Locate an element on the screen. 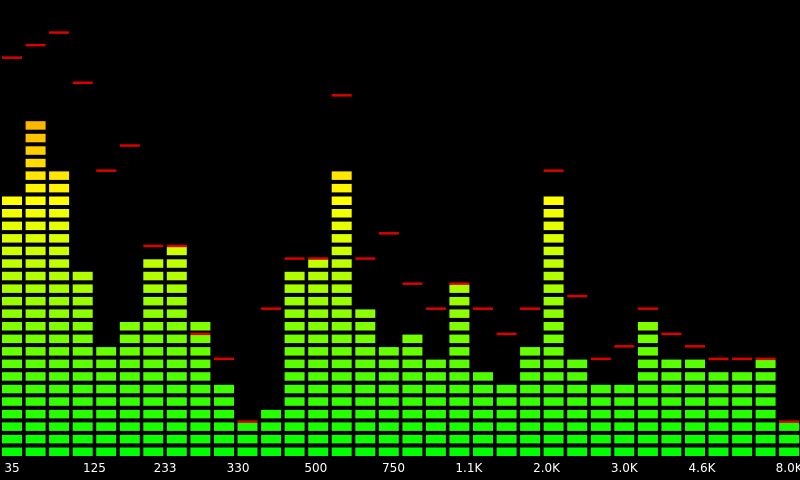  band-22-segment is located at coordinates (530, 351).